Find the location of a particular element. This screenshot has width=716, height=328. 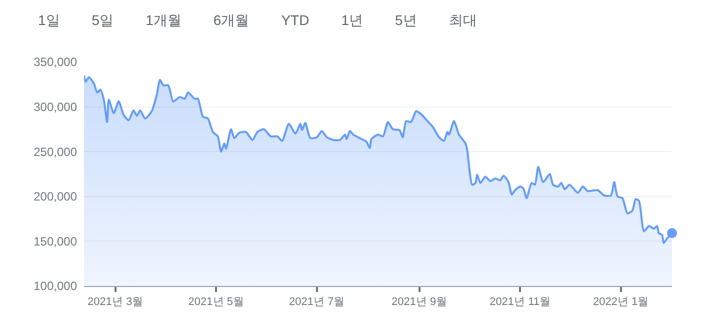

text: 1개월 is located at coordinates (164, 21).